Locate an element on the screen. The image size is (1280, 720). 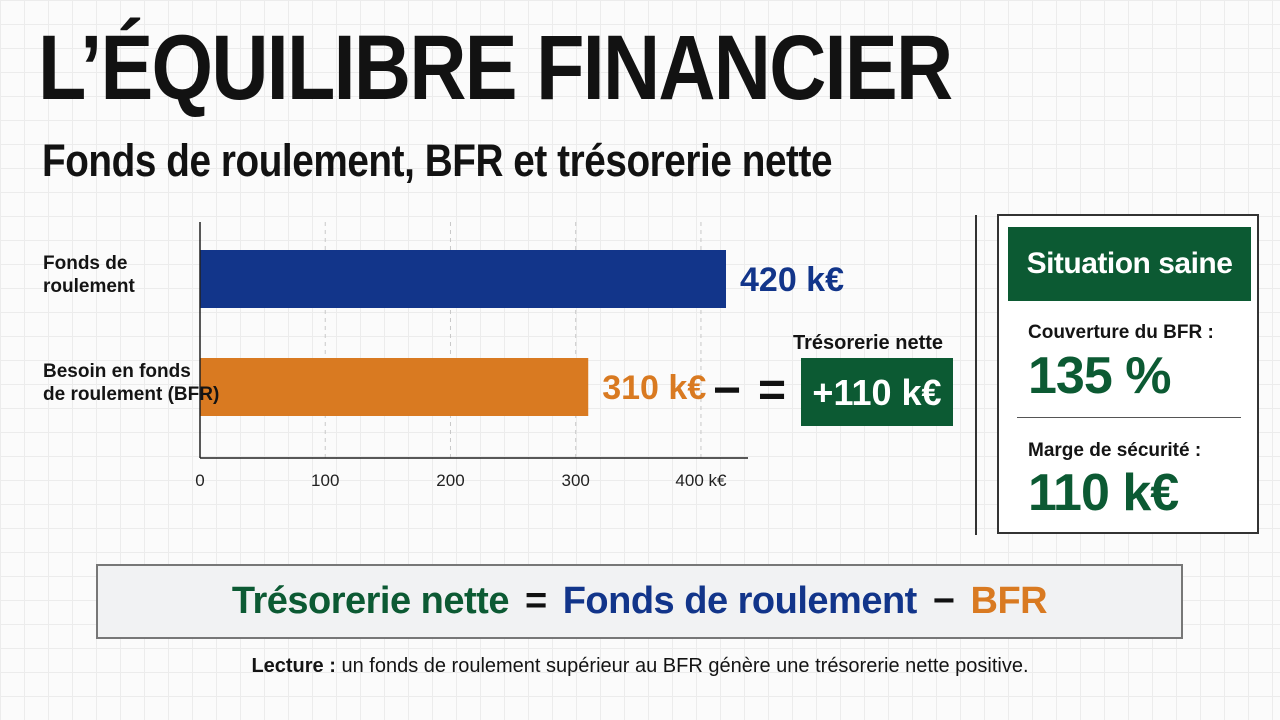
tick-label-300: 300 is located at coordinates (576, 480).